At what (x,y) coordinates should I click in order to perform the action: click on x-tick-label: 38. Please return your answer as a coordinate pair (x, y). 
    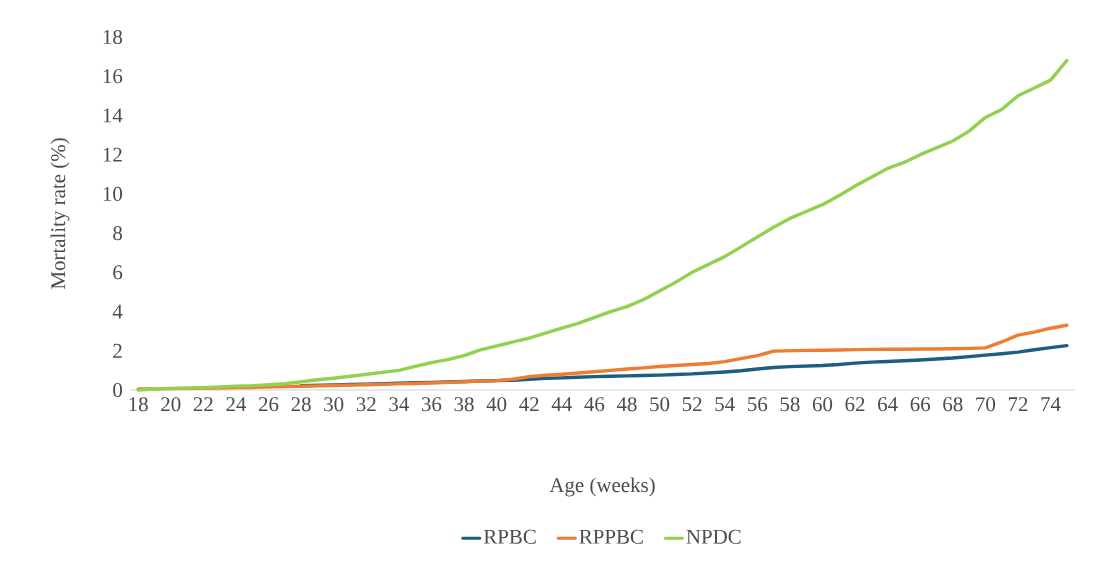
    Looking at the image, I should click on (464, 404).